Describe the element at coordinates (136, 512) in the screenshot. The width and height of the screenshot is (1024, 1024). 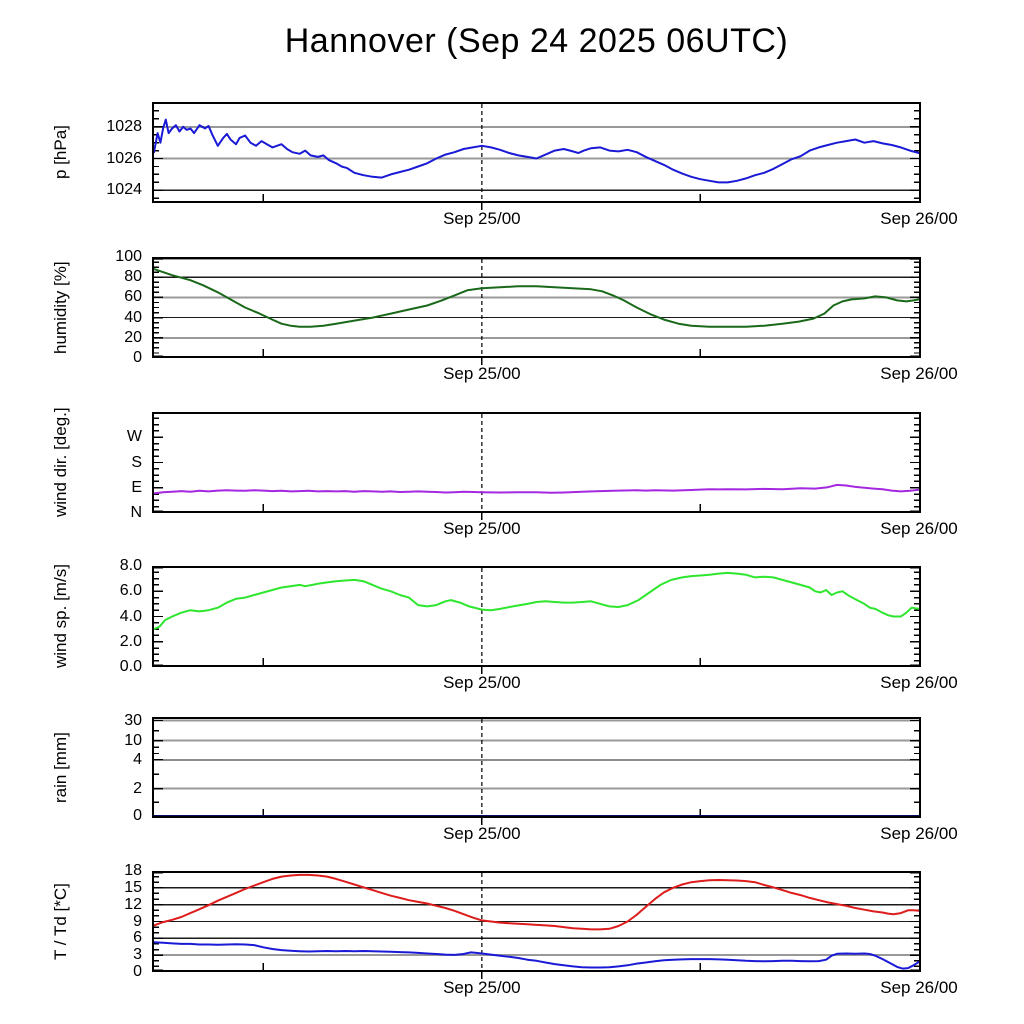
I see `ytick-label-wind_dir-N: N` at that location.